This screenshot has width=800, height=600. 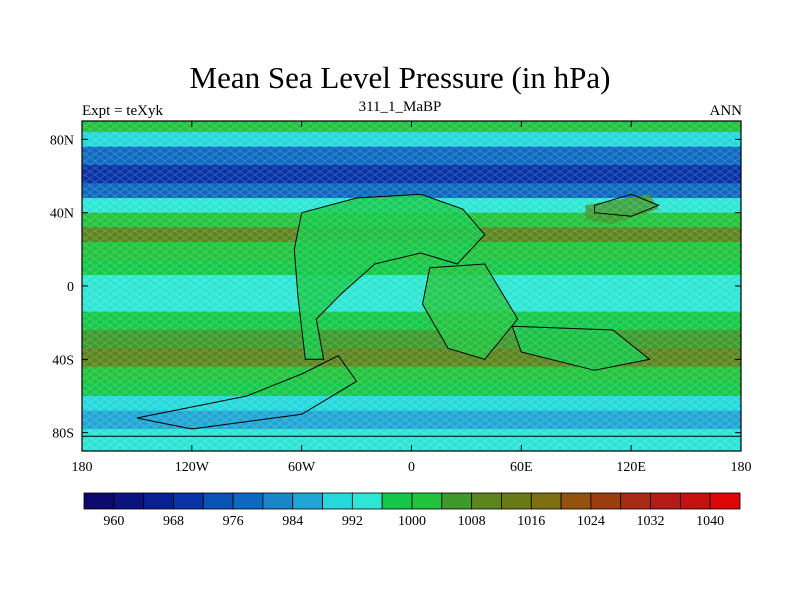 I want to click on colorbar-label: 976, so click(x=233, y=521).